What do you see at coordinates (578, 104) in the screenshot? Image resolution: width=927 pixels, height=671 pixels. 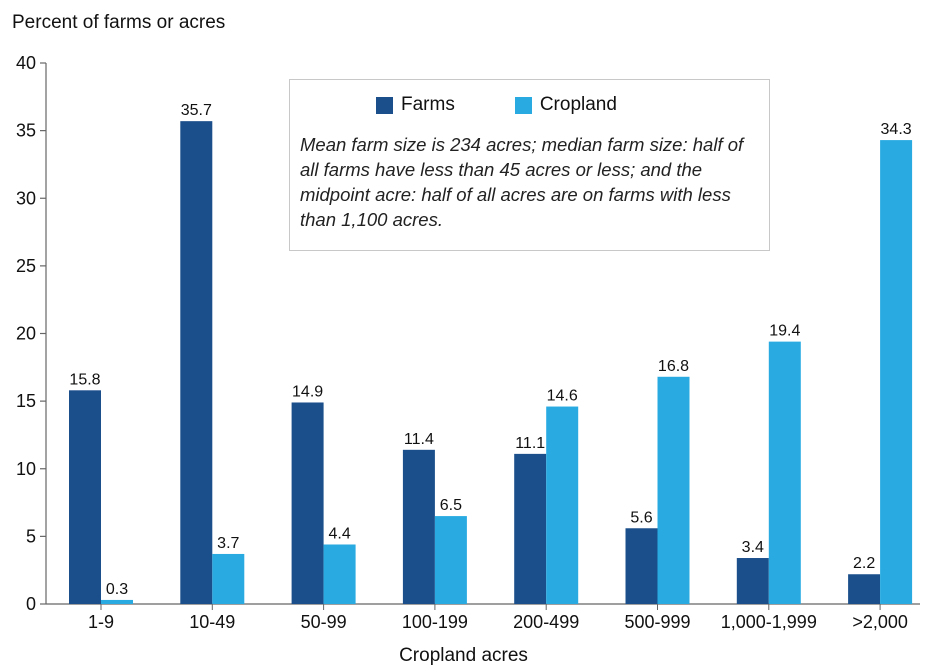 I see `legend-label-cropland: Cropland` at bounding box center [578, 104].